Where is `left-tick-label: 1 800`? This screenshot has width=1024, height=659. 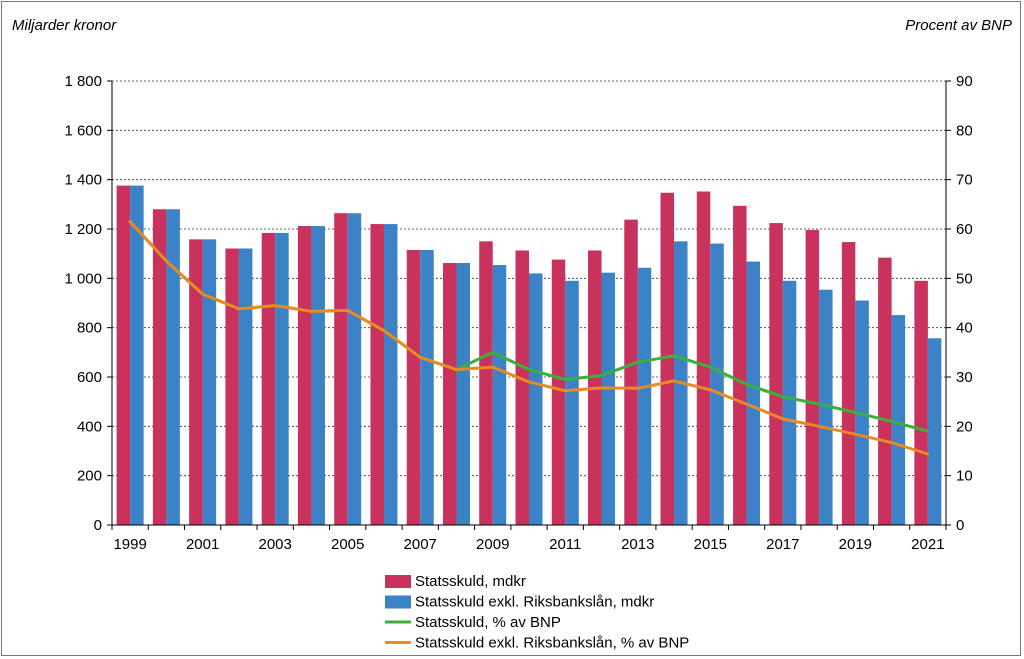 left-tick-label: 1 800 is located at coordinates (83, 81).